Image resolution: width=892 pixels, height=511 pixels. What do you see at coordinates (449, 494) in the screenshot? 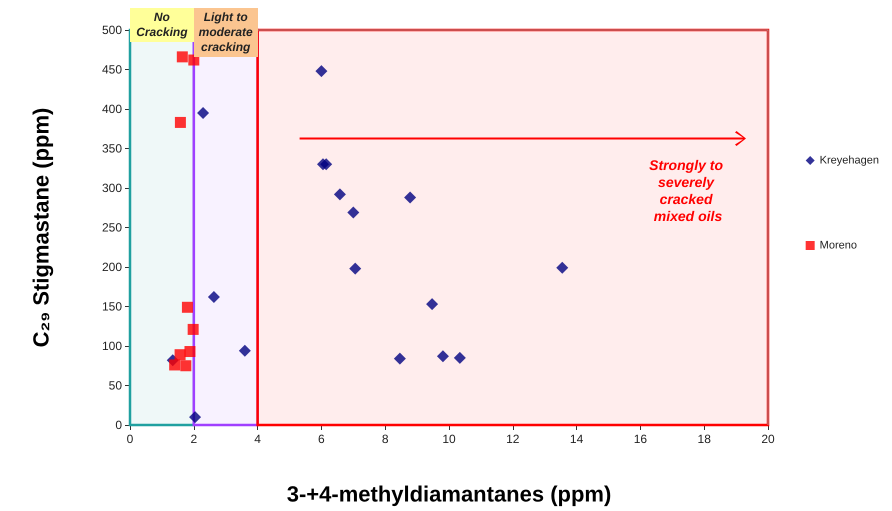
I see `x-axis-title: 3-+4-methyldiamantanes (ppm)` at bounding box center [449, 494].